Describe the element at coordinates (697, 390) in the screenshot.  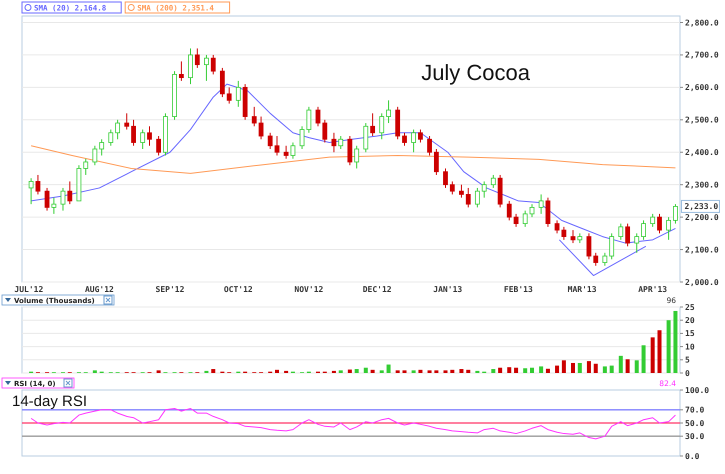
I see `y-tick-label: 100.0` at that location.